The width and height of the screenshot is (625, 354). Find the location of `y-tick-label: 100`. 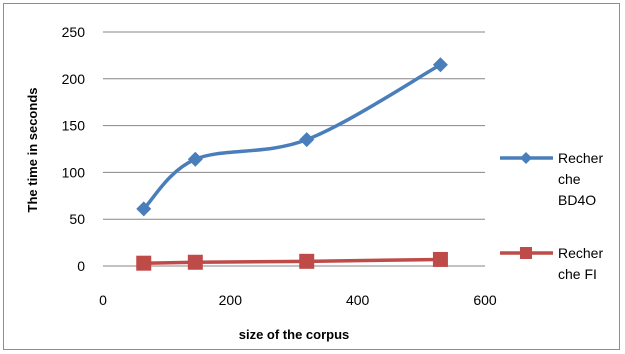

y-tick-label: 100 is located at coordinates (74, 172).